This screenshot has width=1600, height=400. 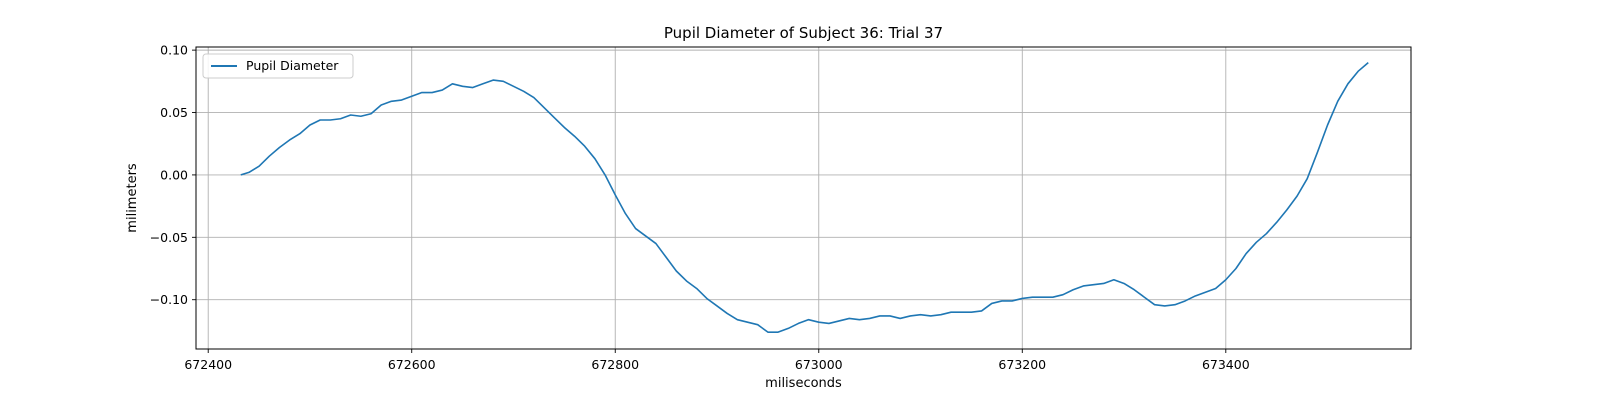 I want to click on y-tick-label: 0.05, so click(x=174, y=112).